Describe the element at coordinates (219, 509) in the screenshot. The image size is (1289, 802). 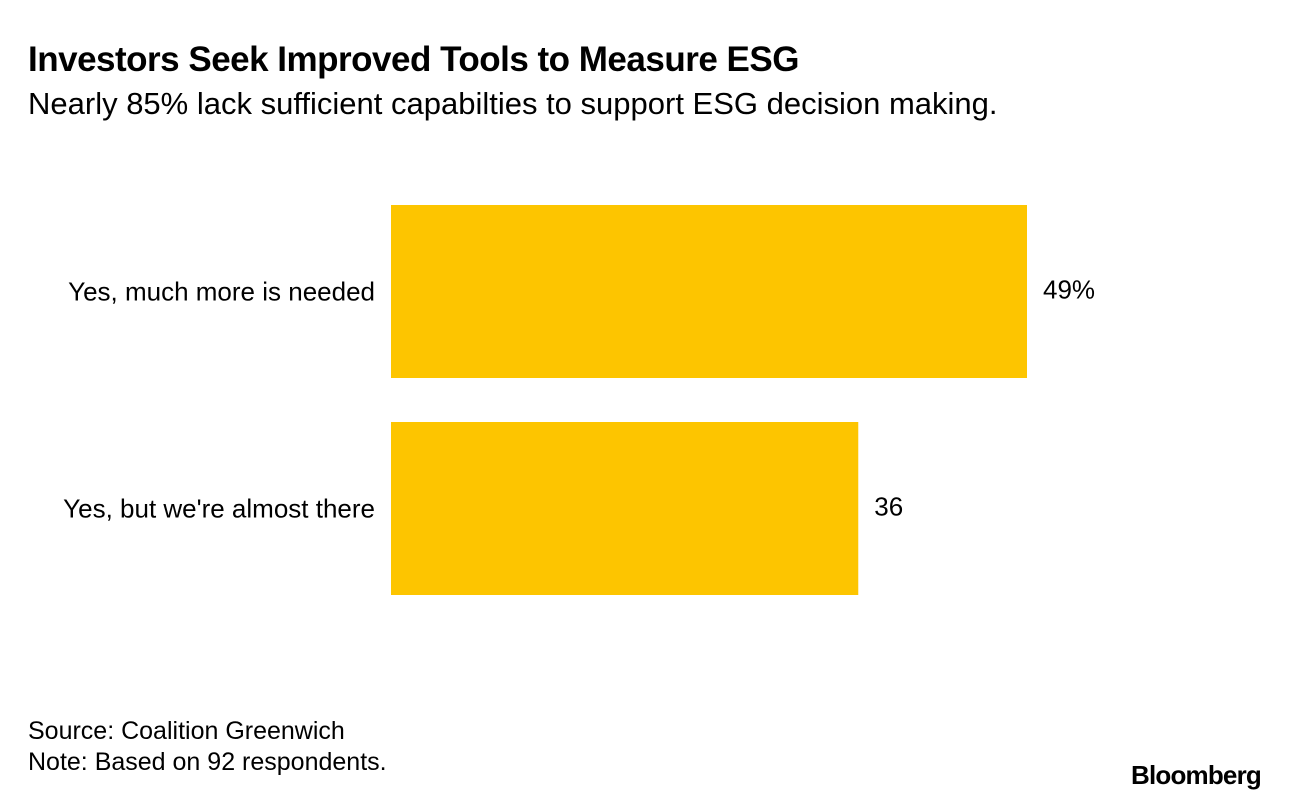
I see `category-label: Yes, but we're almost there` at that location.